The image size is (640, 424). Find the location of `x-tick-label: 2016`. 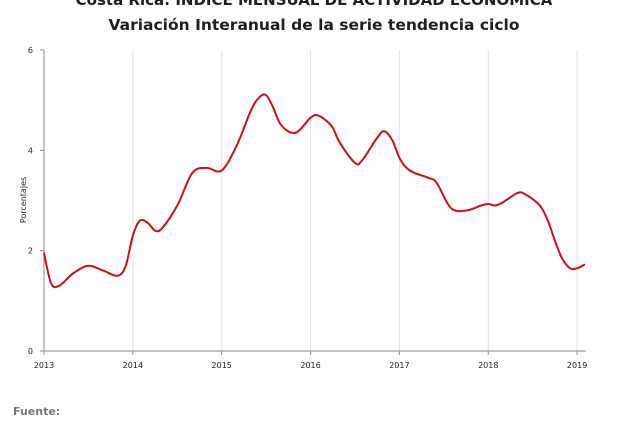

x-tick-label: 2016 is located at coordinates (310, 365).